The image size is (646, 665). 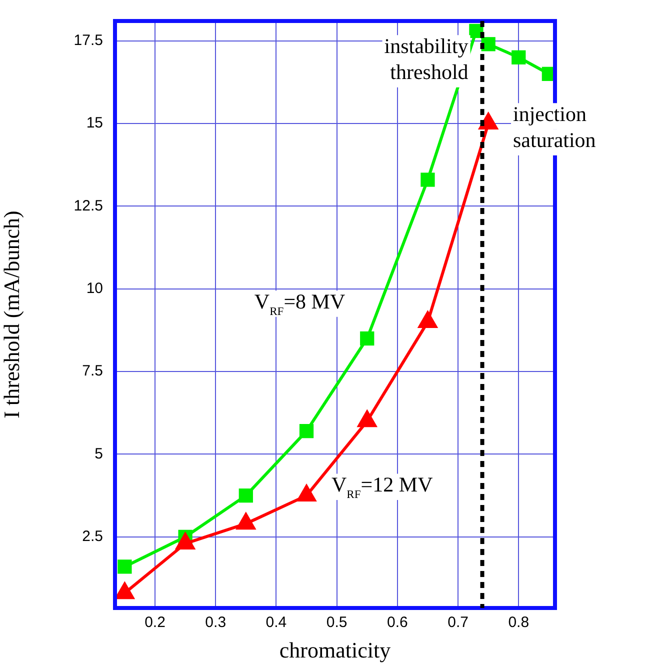 What do you see at coordinates (276, 623) in the screenshot?
I see `x-tick-label: 0.4` at bounding box center [276, 623].